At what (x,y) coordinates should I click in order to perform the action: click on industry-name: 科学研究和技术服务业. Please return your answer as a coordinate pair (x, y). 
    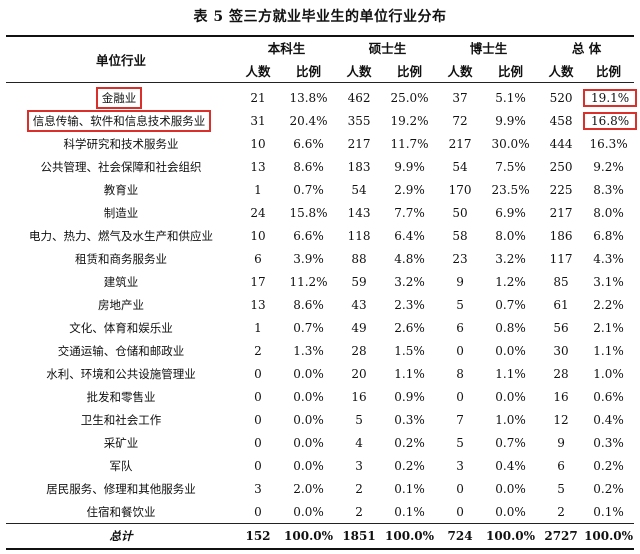
    Looking at the image, I should click on (121, 143).